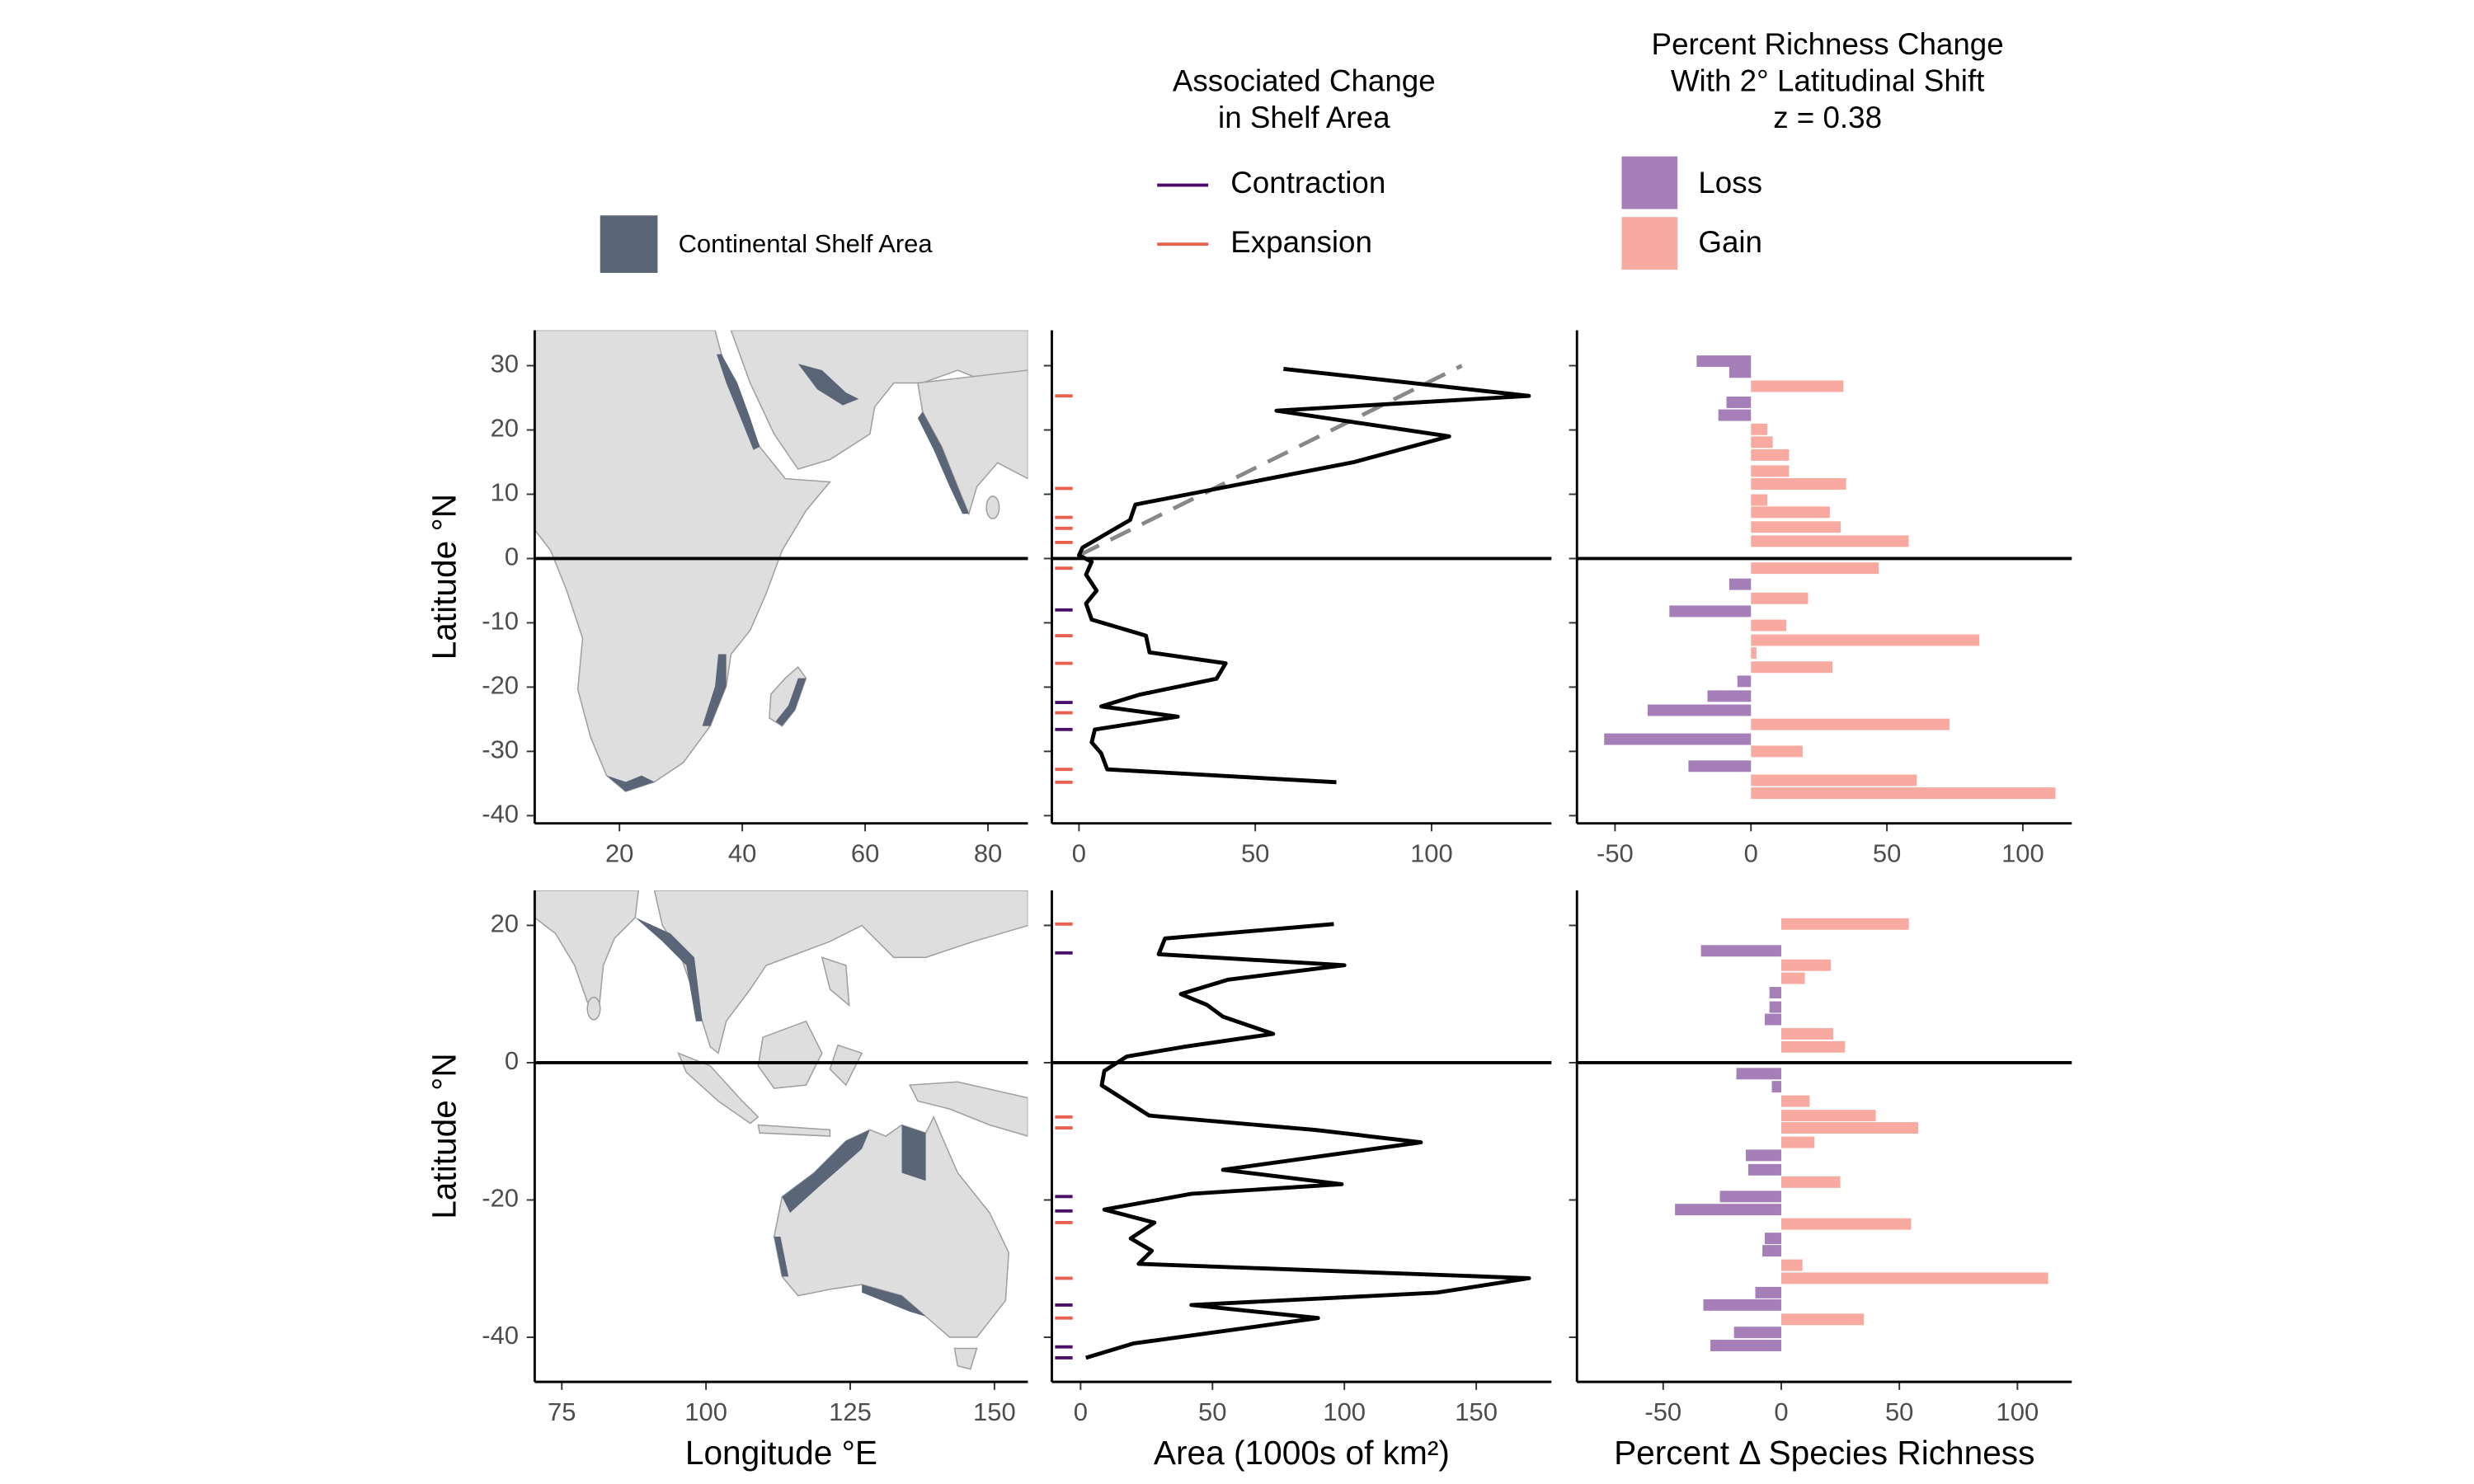 The height and width of the screenshot is (1484, 2474). What do you see at coordinates (781, 1453) in the screenshot?
I see `x-axis-title: Longitude °E` at bounding box center [781, 1453].